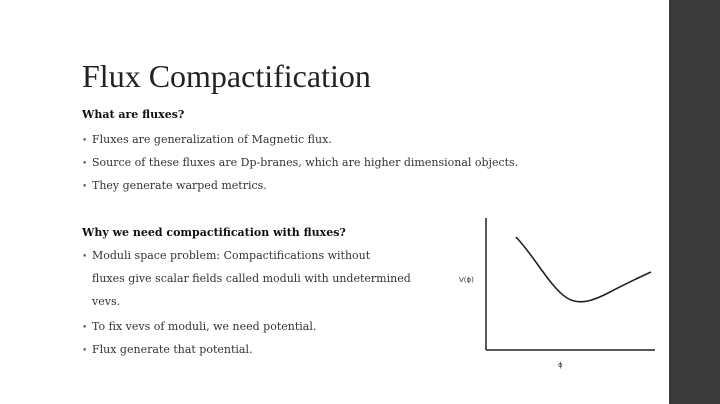 This screenshot has height=404, width=720. I want to click on potential-diagram: V(ϕ) ϕ, so click(560, 292).